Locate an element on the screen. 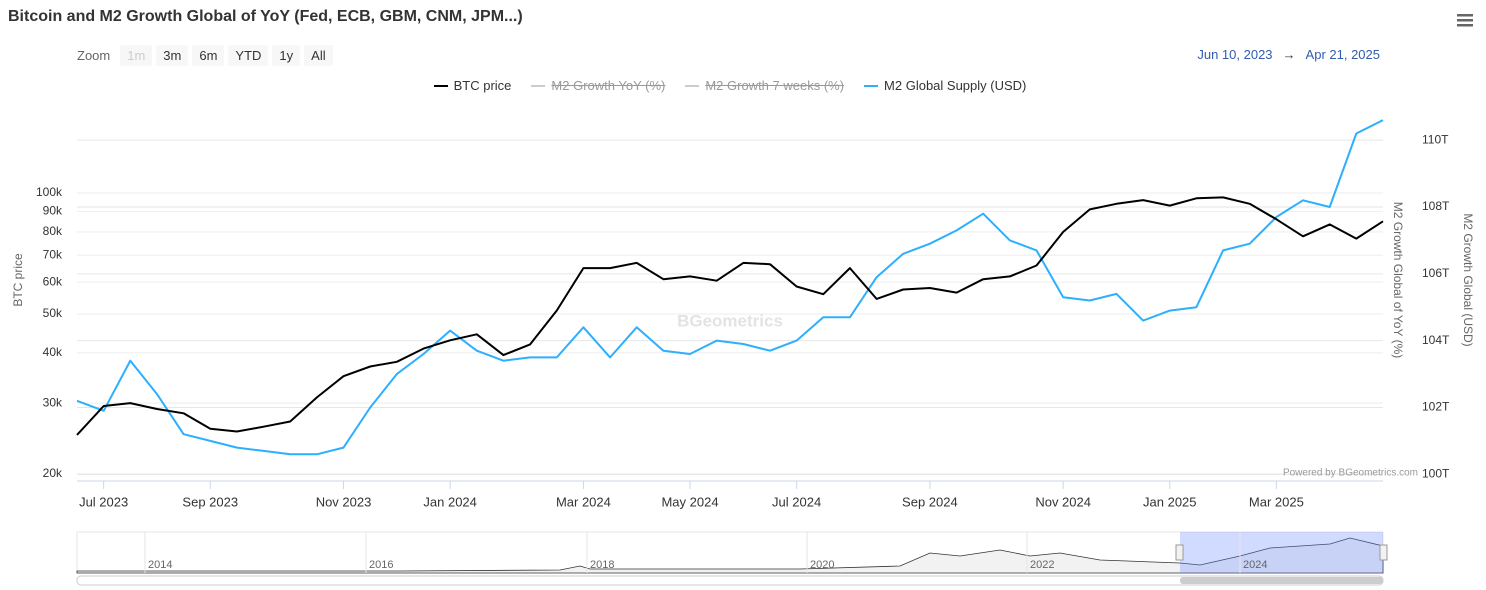 Image resolution: width=1486 pixels, height=590 pixels. y2-tick-label: 100T is located at coordinates (1436, 473).